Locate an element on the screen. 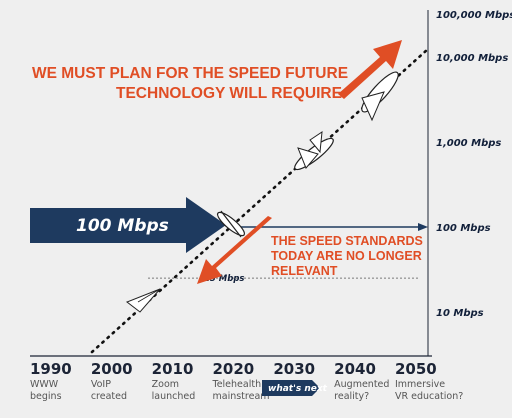 This screenshot has width=512, height=418. y-tick-label: 10,000 Mbps is located at coordinates (472, 58).